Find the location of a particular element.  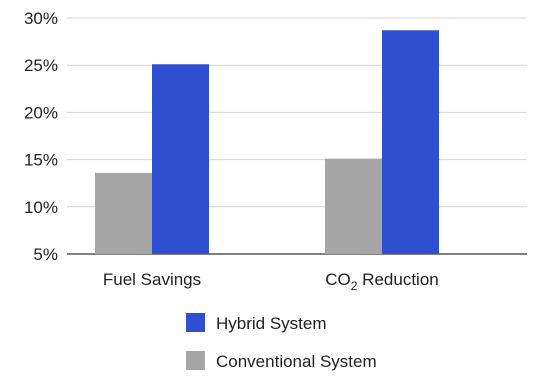

legend-label: Hybrid System is located at coordinates (271, 323).